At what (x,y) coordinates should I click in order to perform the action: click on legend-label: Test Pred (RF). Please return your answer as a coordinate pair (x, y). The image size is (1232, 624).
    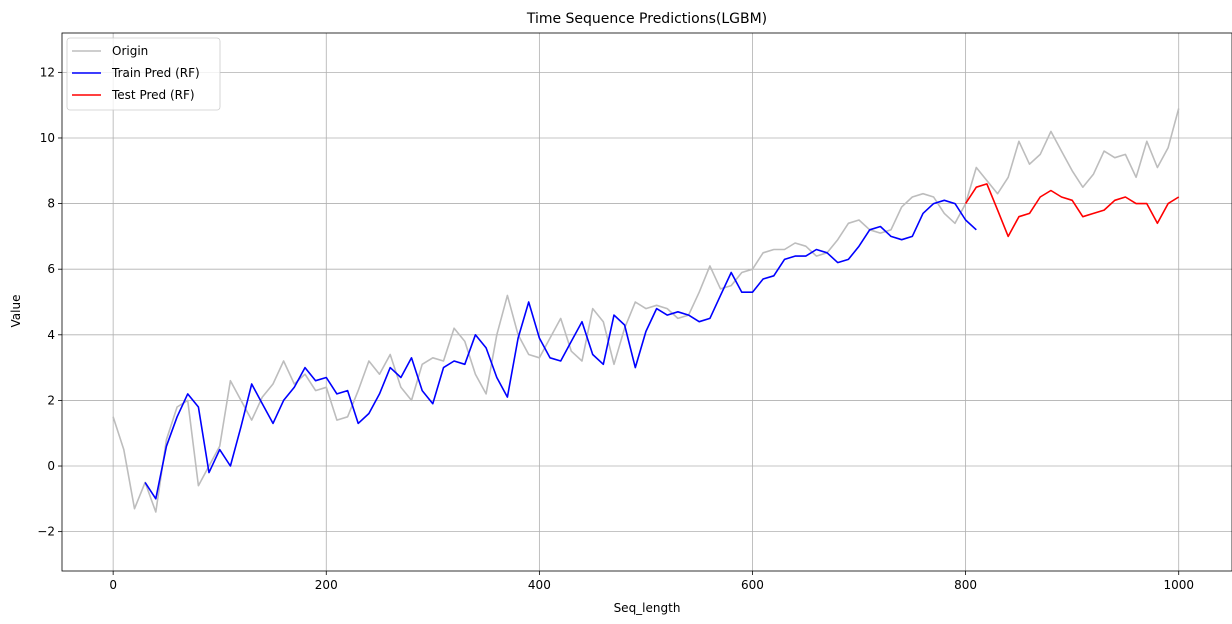
    Looking at the image, I should click on (153, 95).